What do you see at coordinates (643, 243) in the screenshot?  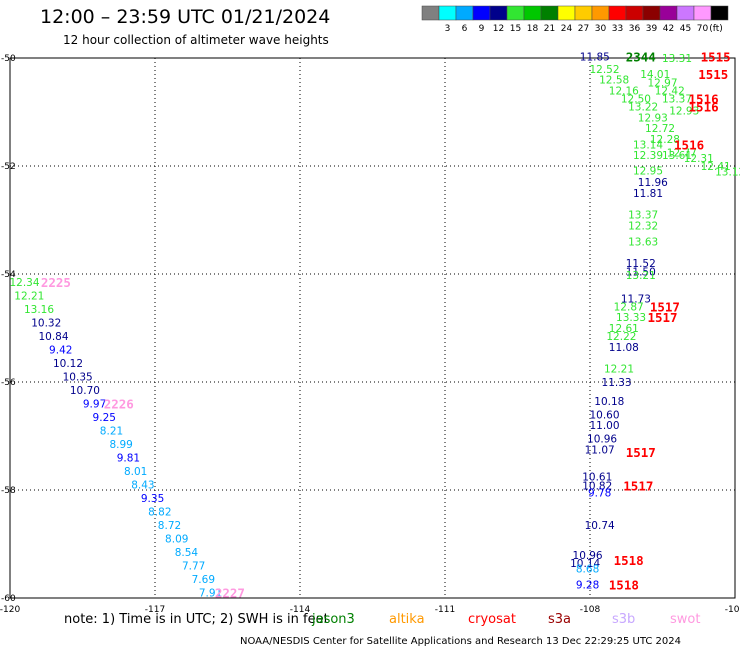 I see `wave-height-label: 13.63` at bounding box center [643, 243].